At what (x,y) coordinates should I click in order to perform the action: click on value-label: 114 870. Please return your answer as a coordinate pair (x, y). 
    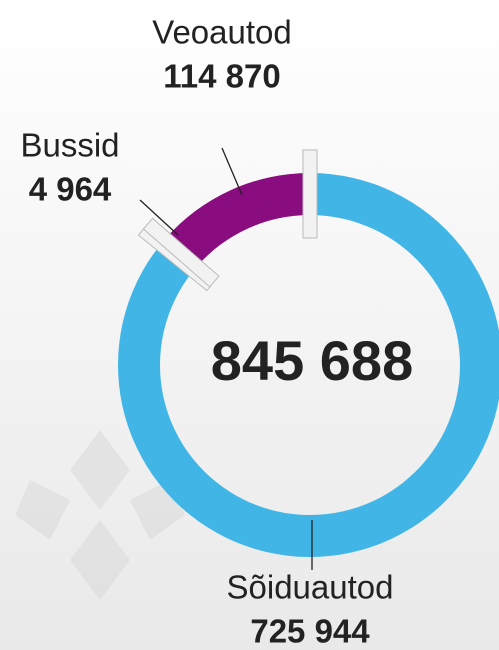
    Looking at the image, I should click on (221, 76).